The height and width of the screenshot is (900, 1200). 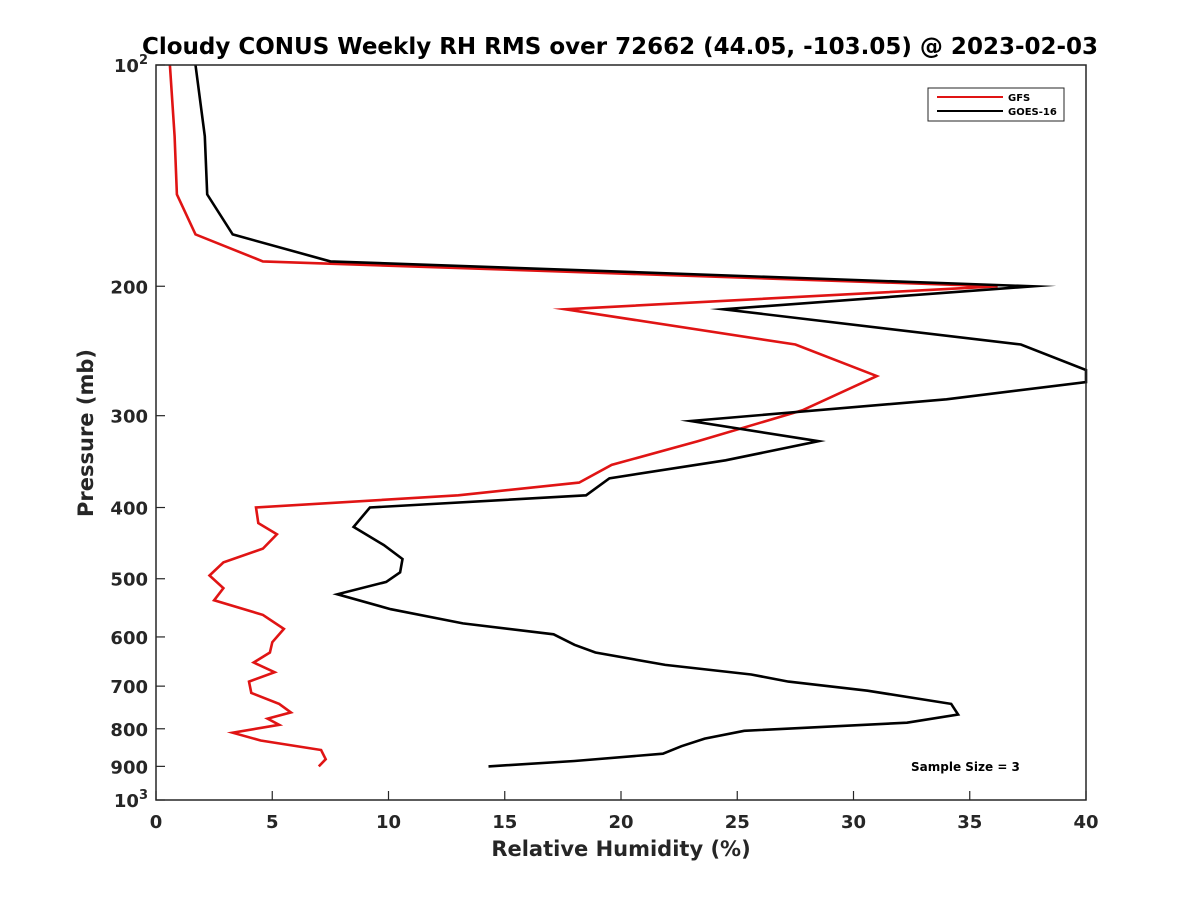 What do you see at coordinates (620, 849) in the screenshot?
I see `x-axis-label: Relative Humidity (%)` at bounding box center [620, 849].